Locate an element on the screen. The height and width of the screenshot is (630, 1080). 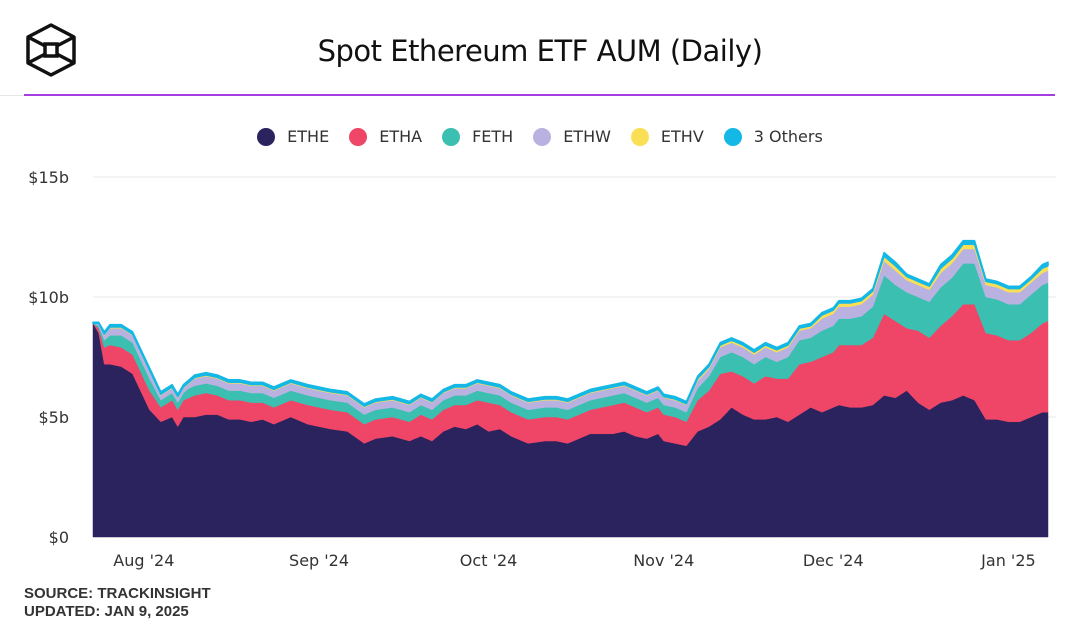
y-axis: $0 $5b $10b $15b is located at coordinates (48, 357).